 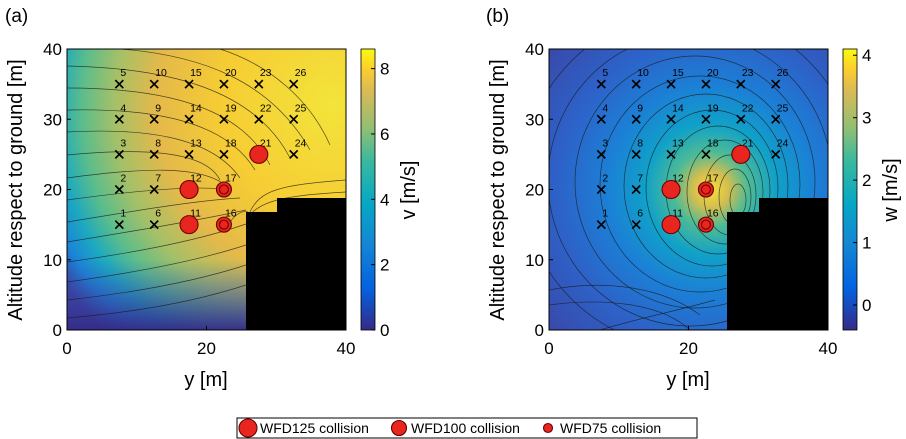 What do you see at coordinates (384, 134) in the screenshot?
I see `colorbar-tick-label: 6` at bounding box center [384, 134].